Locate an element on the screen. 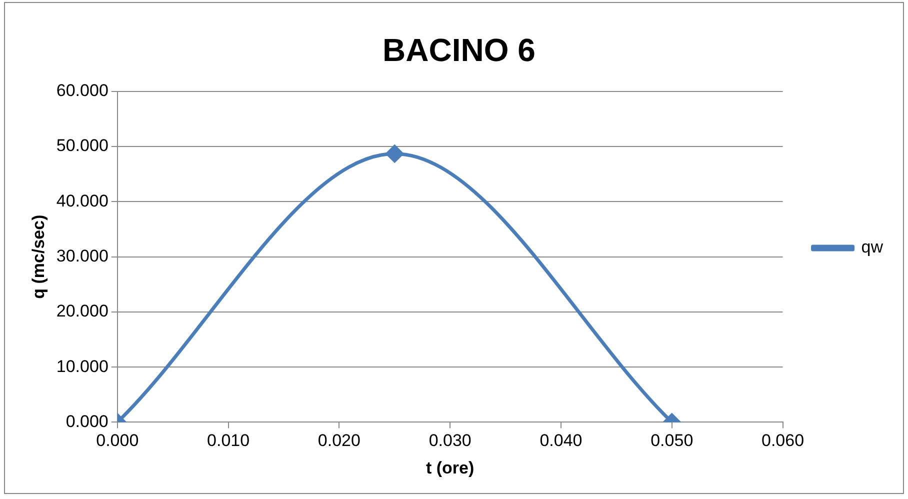  x-tick-label: 0.030 is located at coordinates (450, 440).